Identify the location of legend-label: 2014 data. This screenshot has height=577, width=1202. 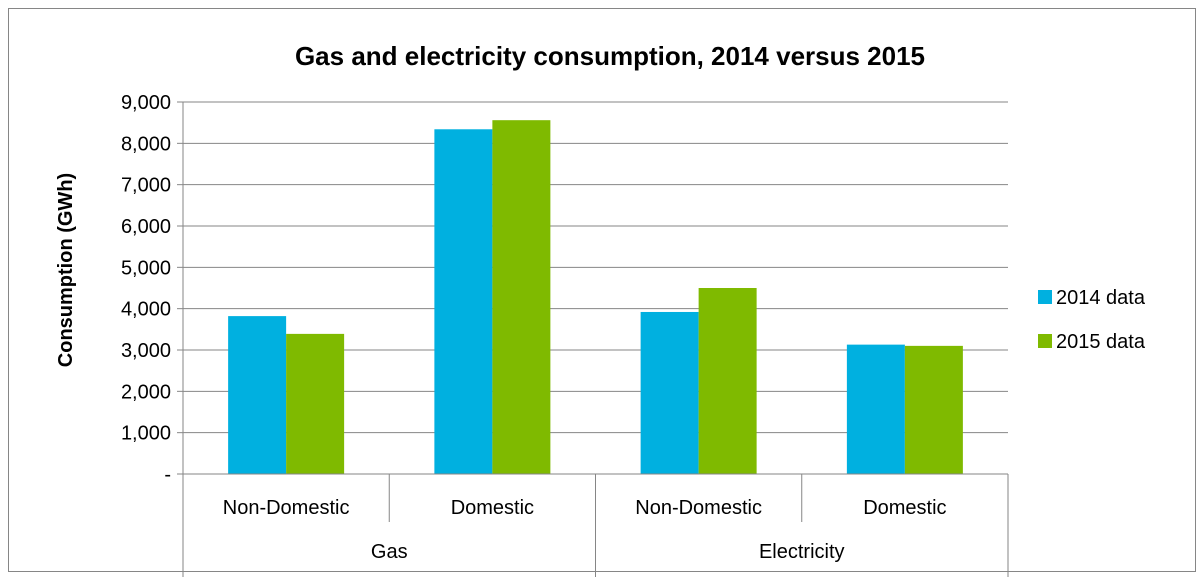
(1101, 298).